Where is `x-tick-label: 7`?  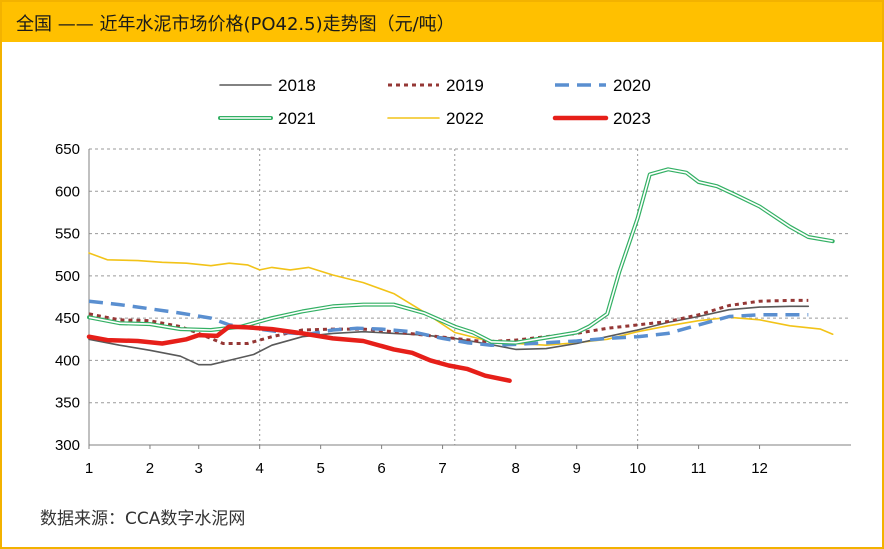 x-tick-label: 7 is located at coordinates (442, 468).